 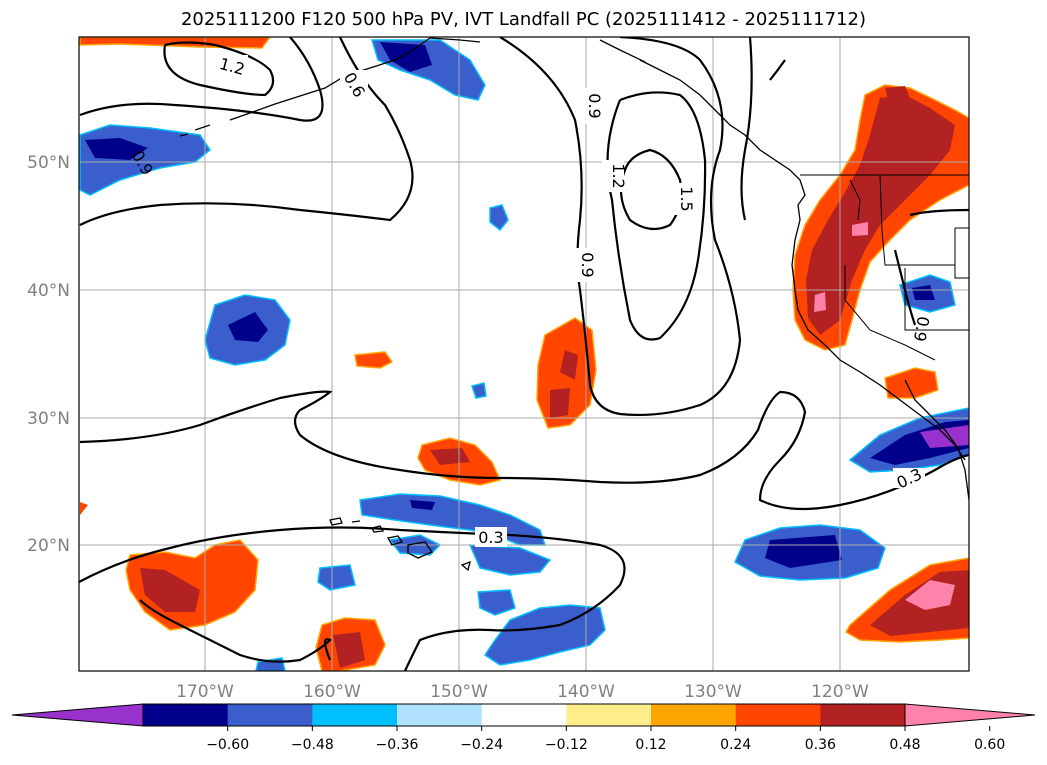 What do you see at coordinates (312, 745) in the screenshot?
I see `colorbar-tick-label: −0.48` at bounding box center [312, 745].